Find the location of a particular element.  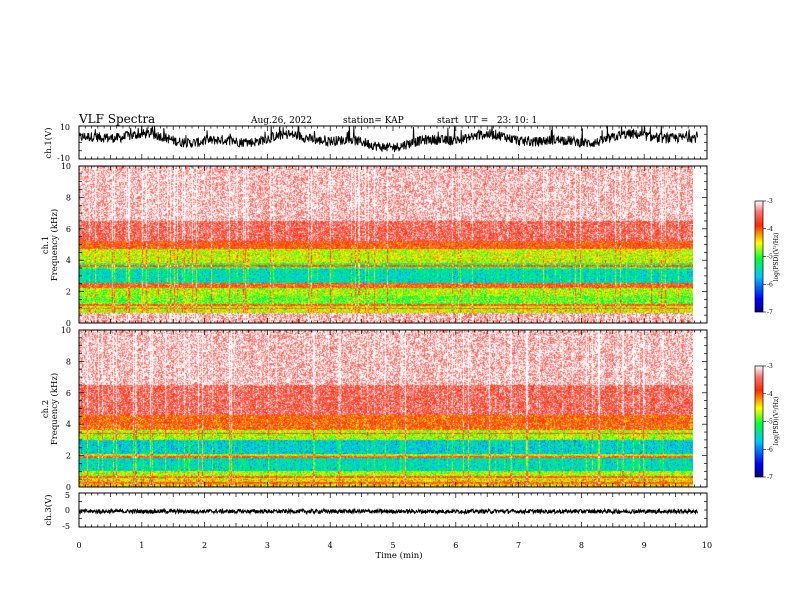

ch1-spec-ytick-label: 0 is located at coordinates (68, 323).